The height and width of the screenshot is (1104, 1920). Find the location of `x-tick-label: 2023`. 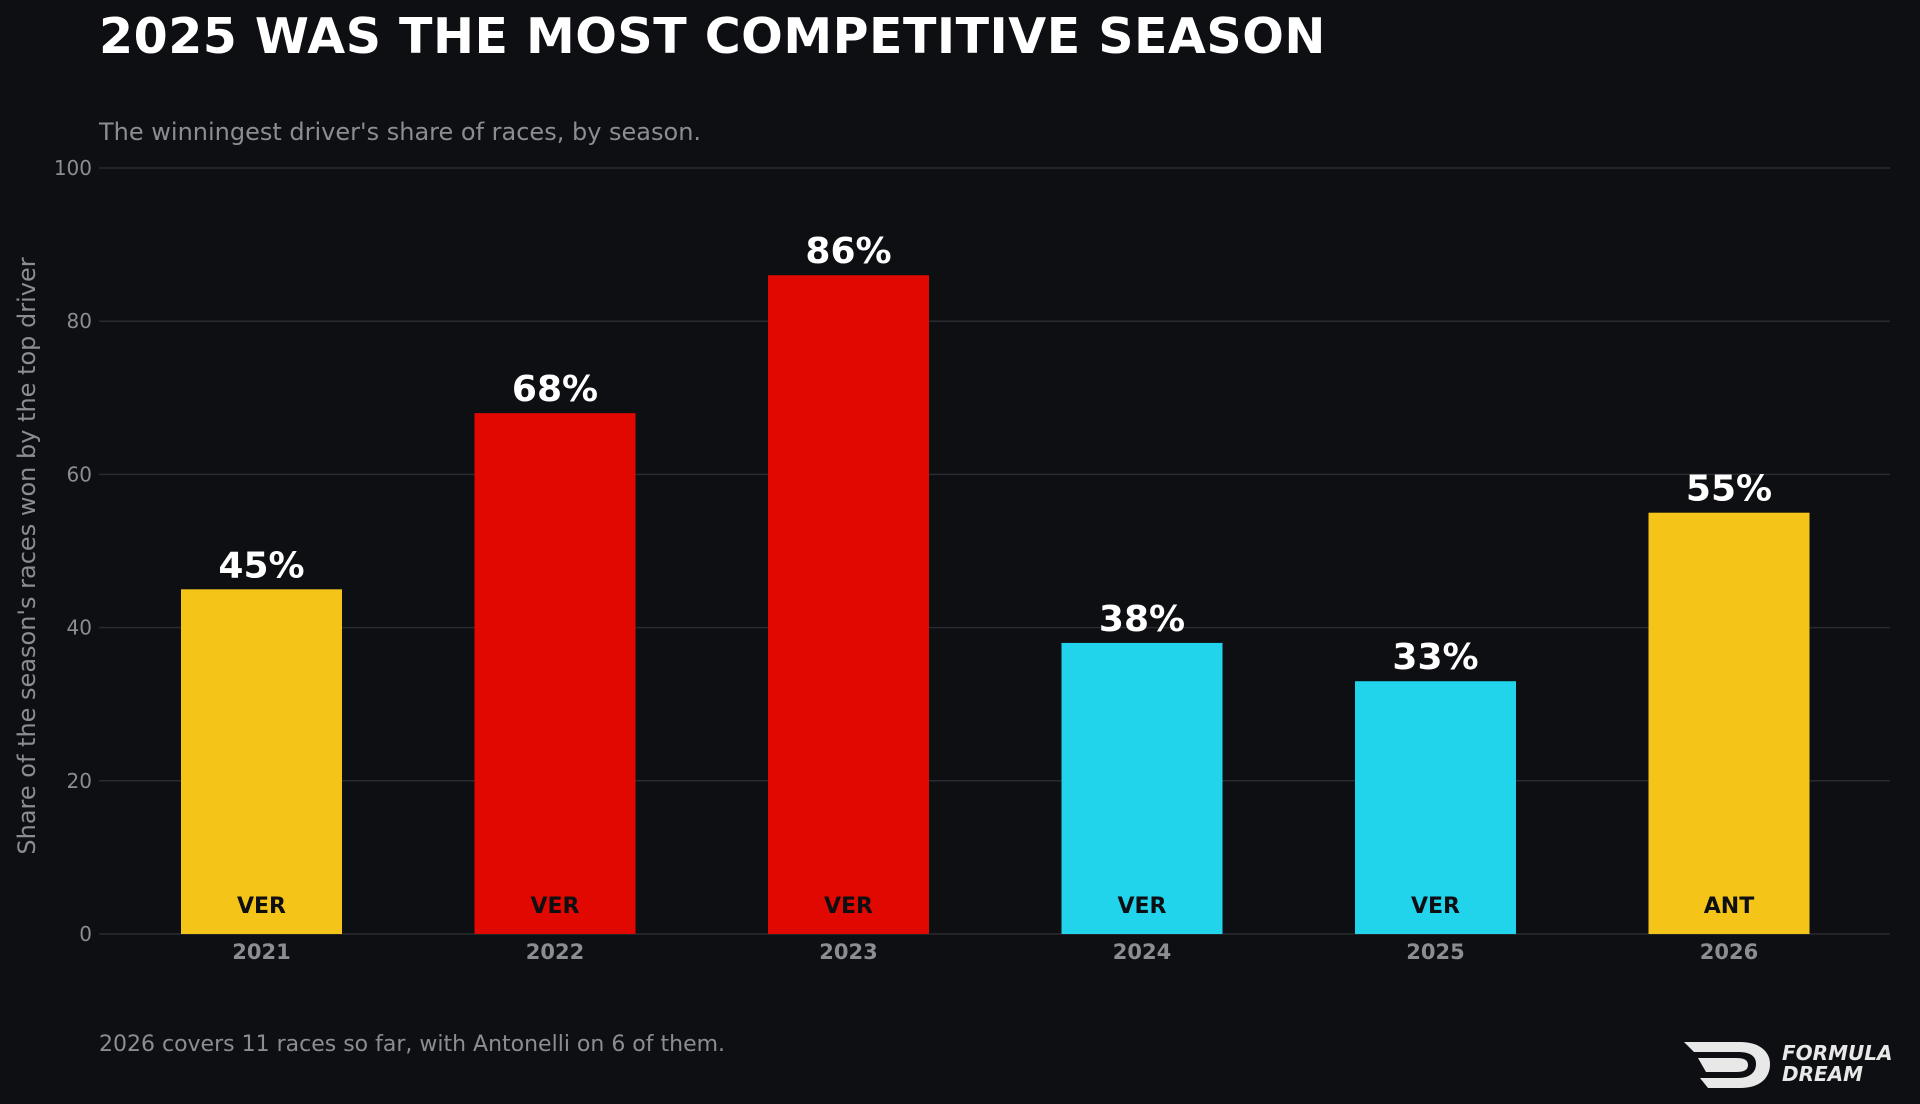

x-tick-label: 2023 is located at coordinates (848, 952).